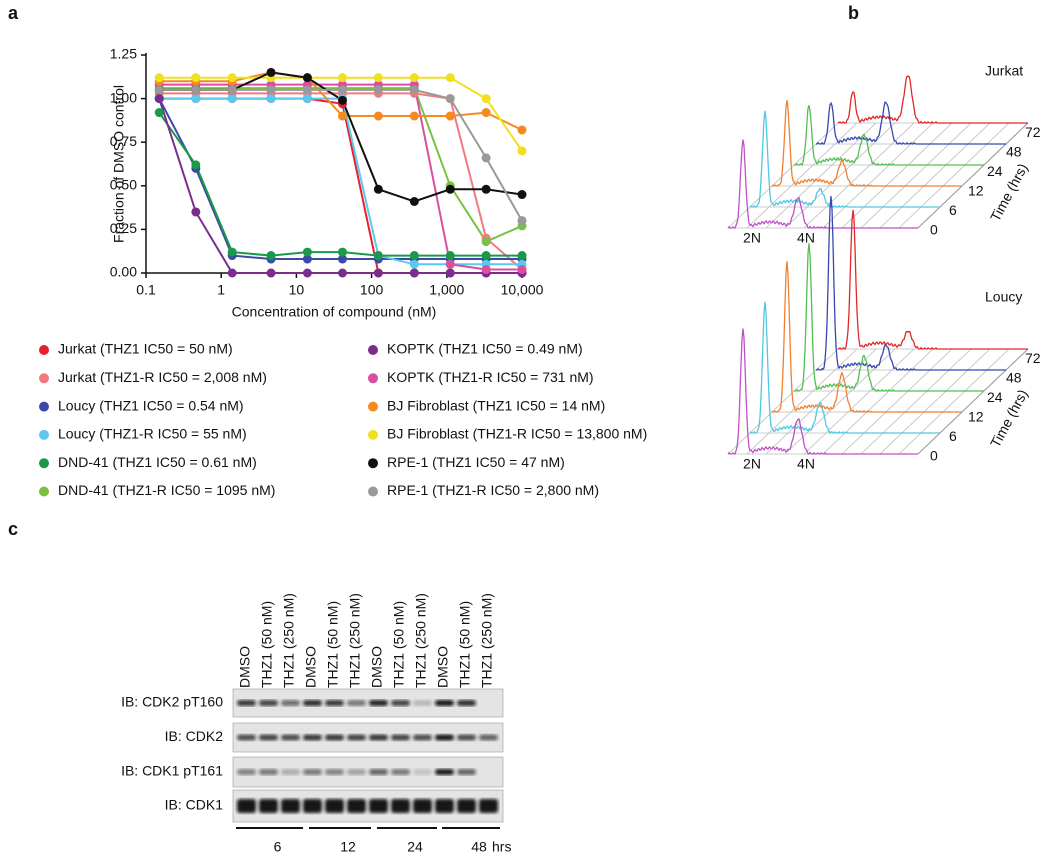  I want to click on time-tick-label: 72, so click(1033, 358).